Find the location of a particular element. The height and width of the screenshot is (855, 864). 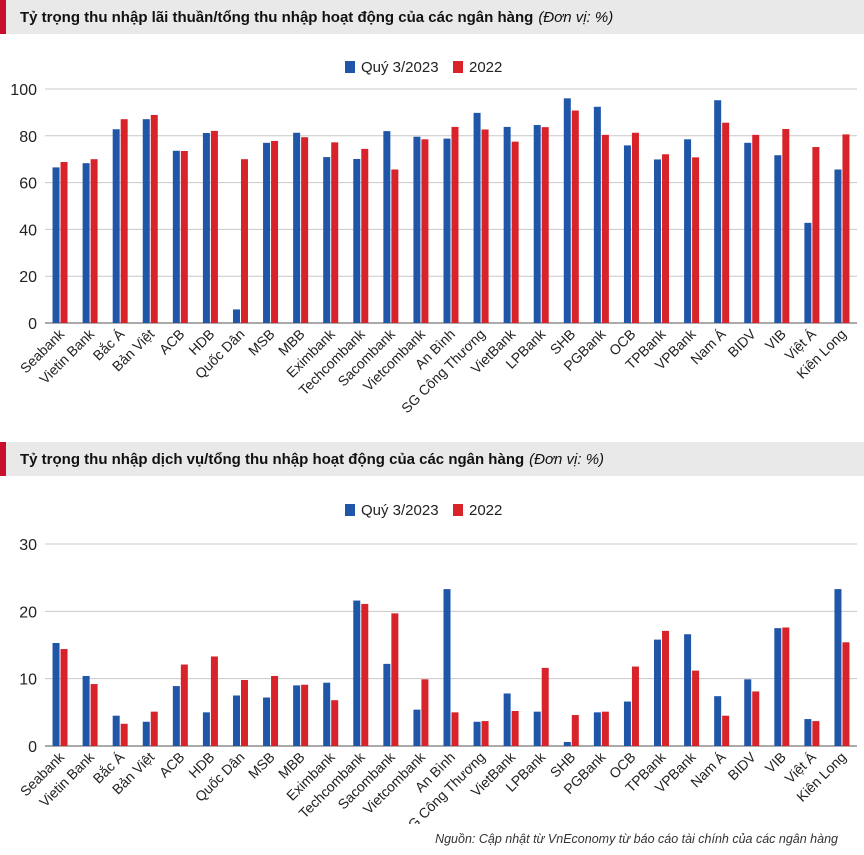

chart2-legend-label-0: Quý 3/2023 is located at coordinates (400, 510).